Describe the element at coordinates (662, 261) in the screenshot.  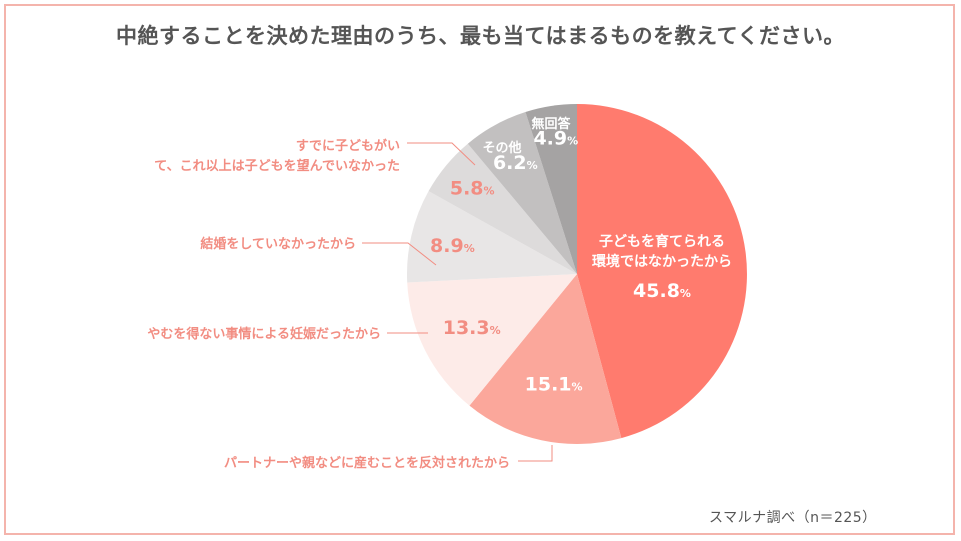
I see `category-label-0-line2: 環境ではなかったから` at that location.